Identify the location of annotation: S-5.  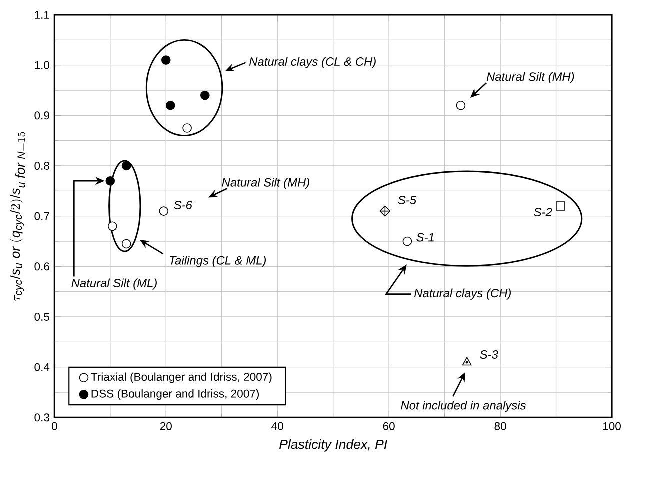
(407, 200).